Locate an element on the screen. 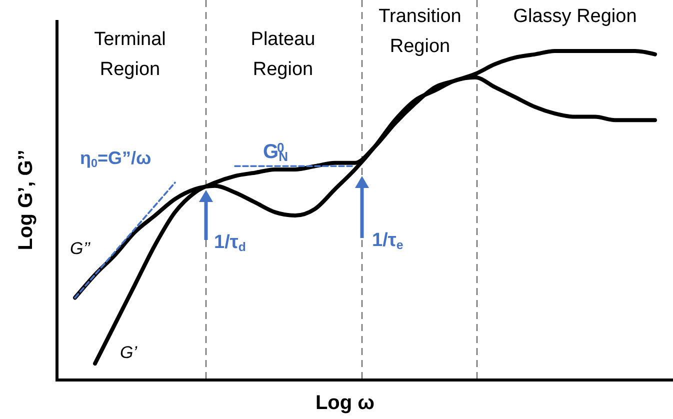  annotation: η$_{0}$=G”/ω is located at coordinates (116, 159).